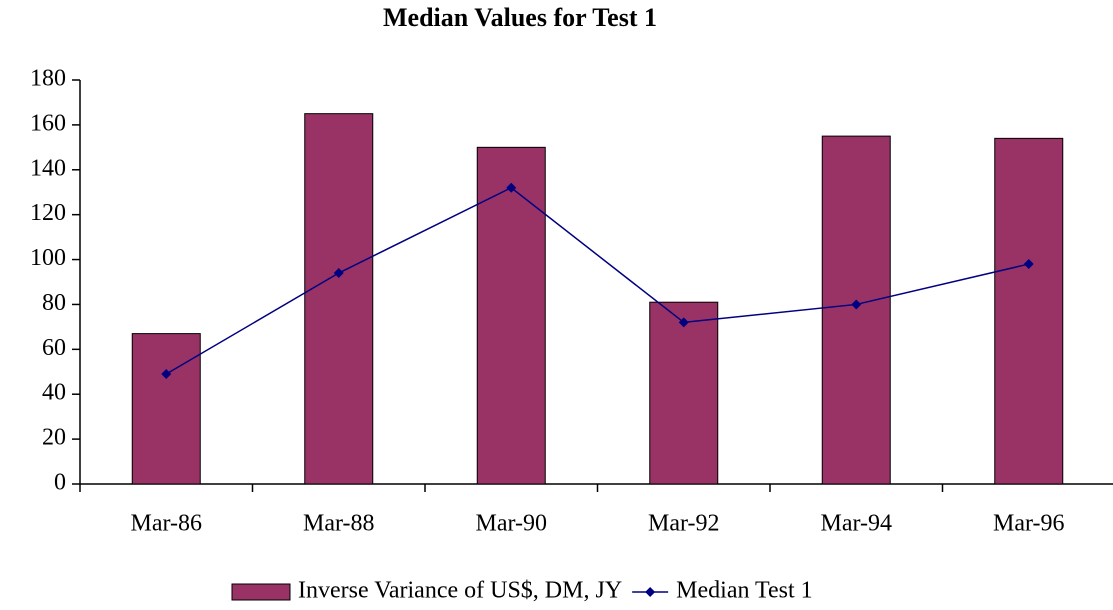 The width and height of the screenshot is (1113, 610). Describe the element at coordinates (48, 258) in the screenshot. I see `y-tick-label: 100` at that location.